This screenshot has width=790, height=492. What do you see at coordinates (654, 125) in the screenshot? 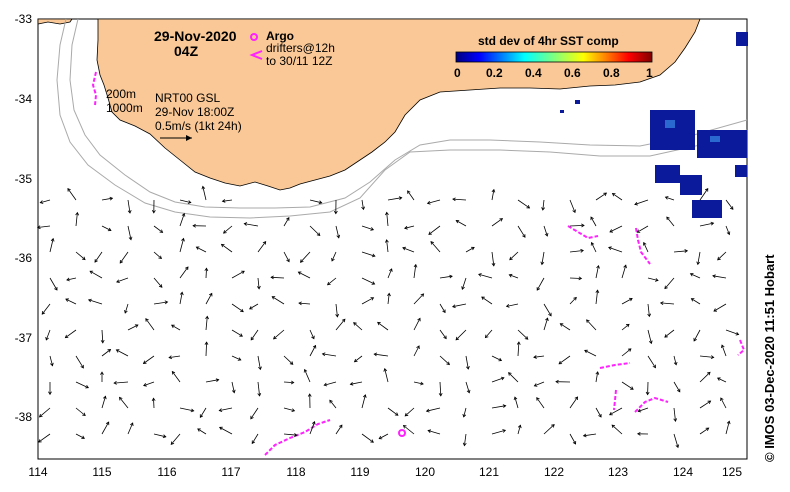
I see `sst-stddev-patches` at bounding box center [654, 125].